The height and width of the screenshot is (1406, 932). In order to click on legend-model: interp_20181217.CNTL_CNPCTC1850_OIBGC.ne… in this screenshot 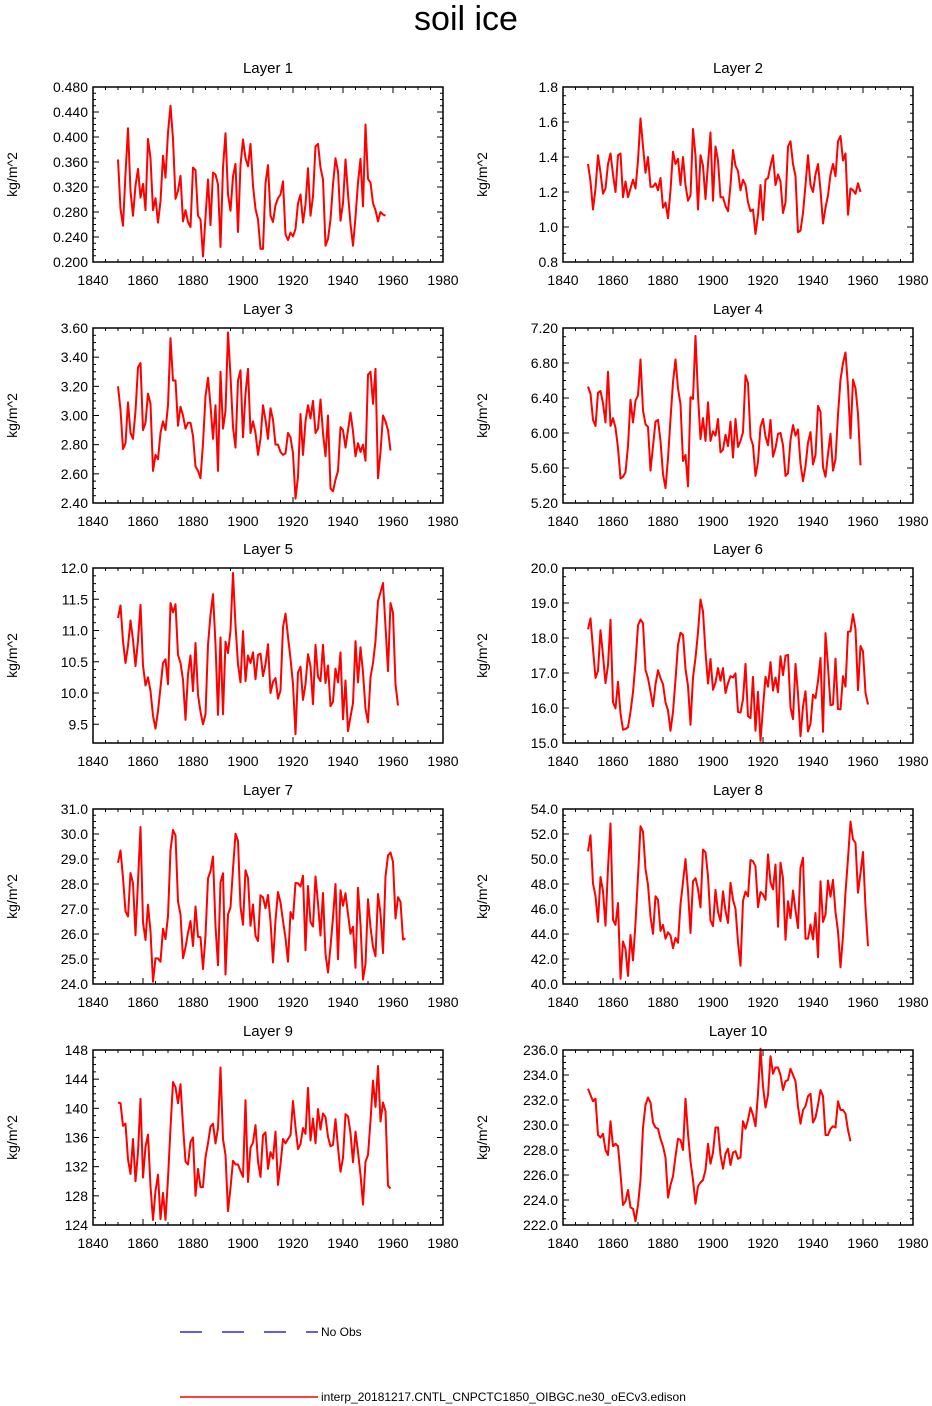, I will do `click(433, 1397)`.